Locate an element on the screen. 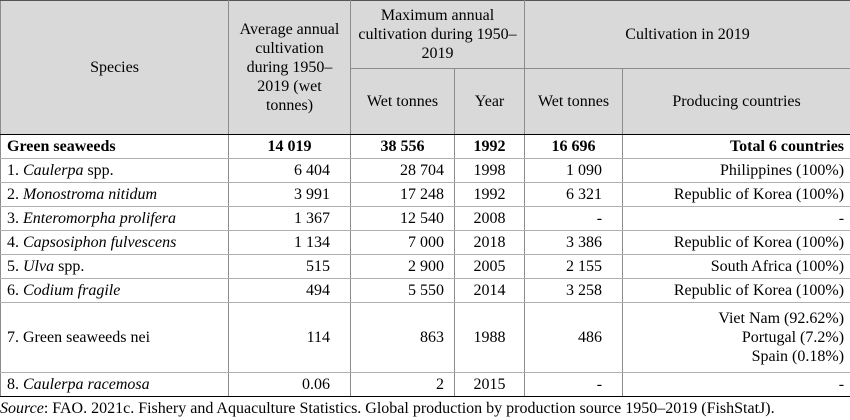 Image resolution: width=850 pixels, height=420 pixels. cell-average: 114 is located at coordinates (289, 337).